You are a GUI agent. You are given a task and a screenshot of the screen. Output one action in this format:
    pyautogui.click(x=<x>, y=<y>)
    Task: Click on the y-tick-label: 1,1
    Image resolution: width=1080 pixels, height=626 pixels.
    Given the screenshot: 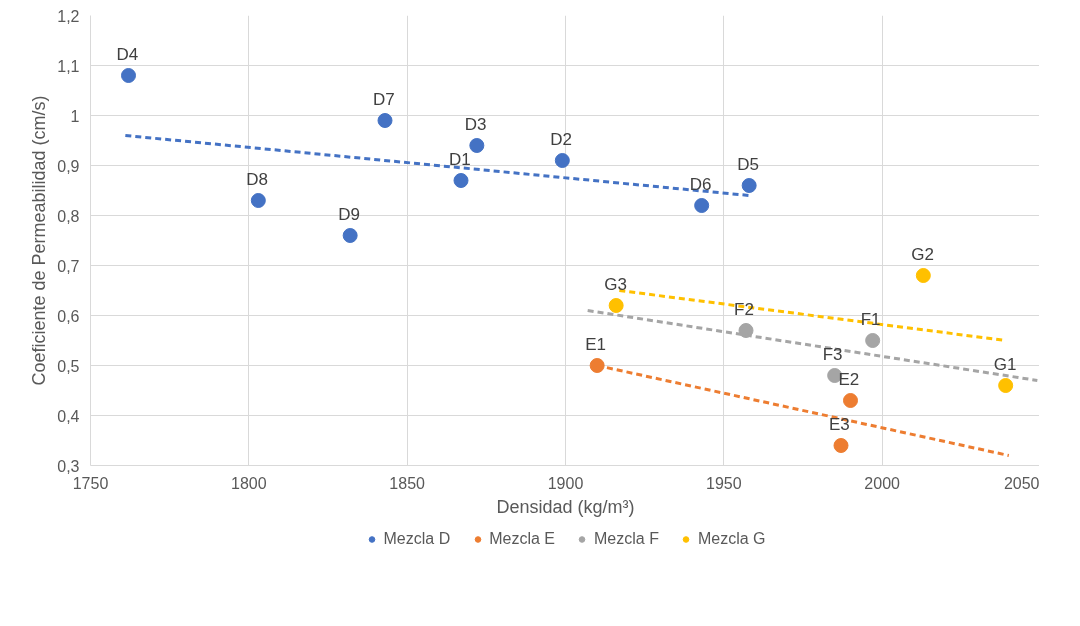 What is the action you would take?
    pyautogui.click(x=68, y=66)
    